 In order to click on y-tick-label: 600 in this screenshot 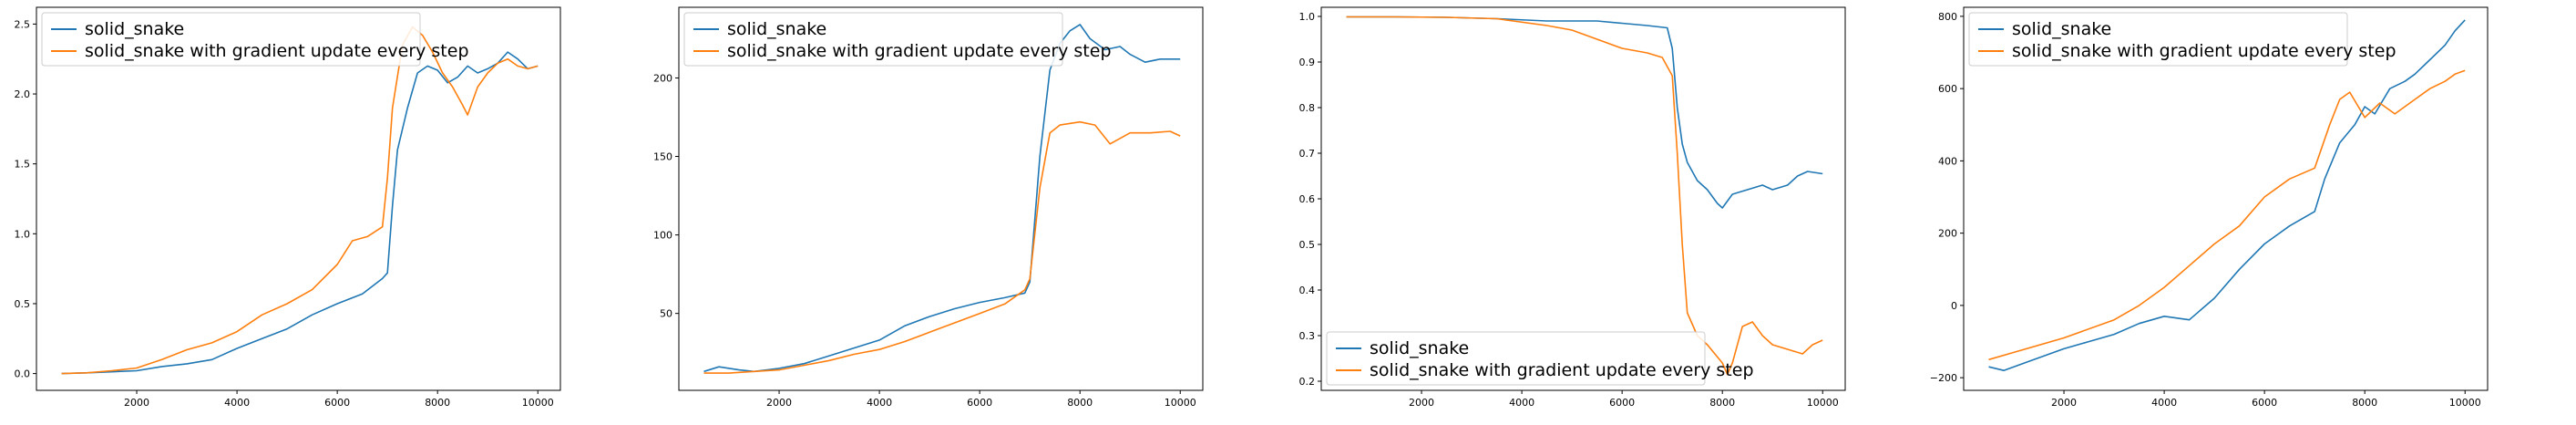, I will do `click(1948, 89)`.